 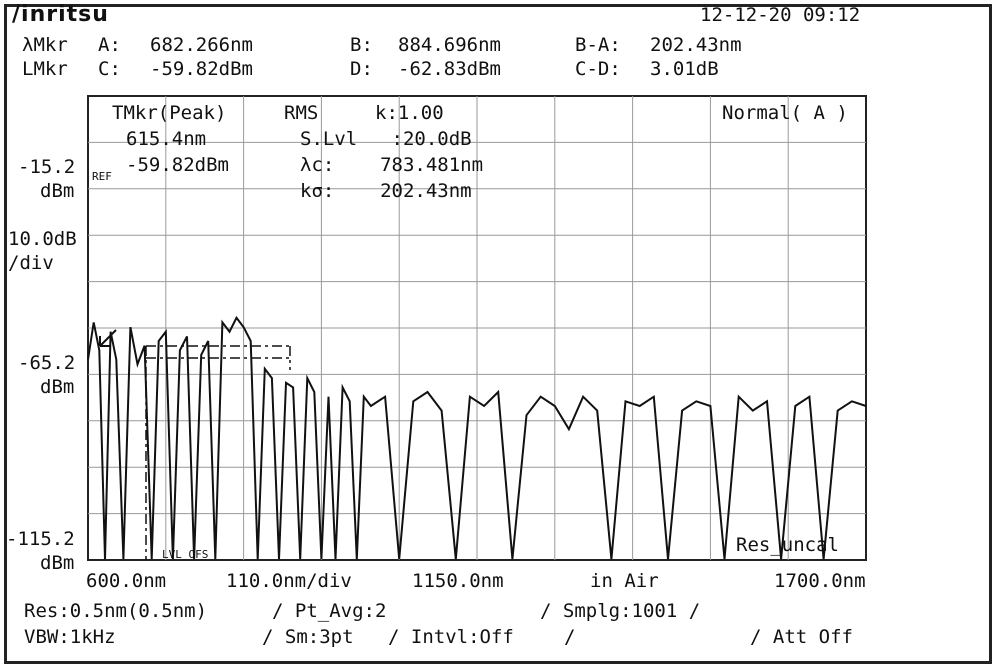 What do you see at coordinates (177, 165) in the screenshot?
I see `tmkr-level: -59.82dBm` at bounding box center [177, 165].